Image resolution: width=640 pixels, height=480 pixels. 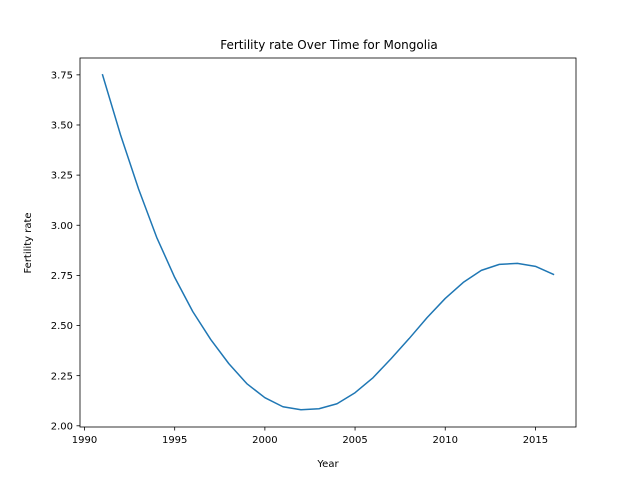 I want to click on x-tick-label: 2000, so click(x=264, y=440).